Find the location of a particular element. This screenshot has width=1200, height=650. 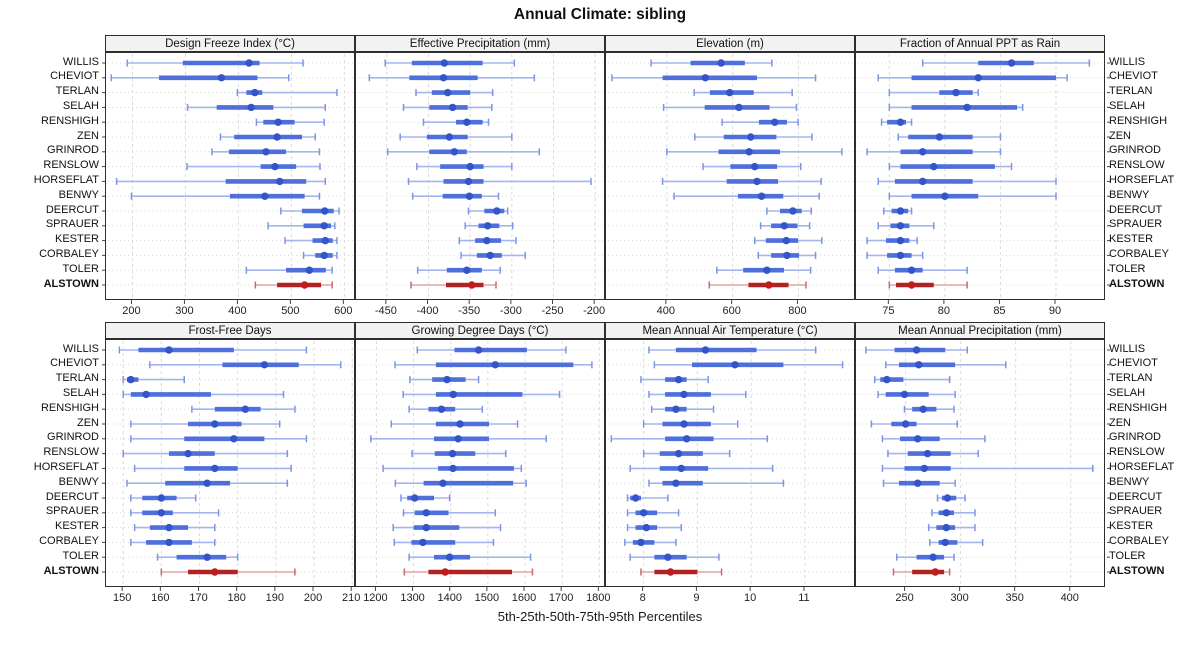

panel-strip: Elevation (m) is located at coordinates (730, 43).